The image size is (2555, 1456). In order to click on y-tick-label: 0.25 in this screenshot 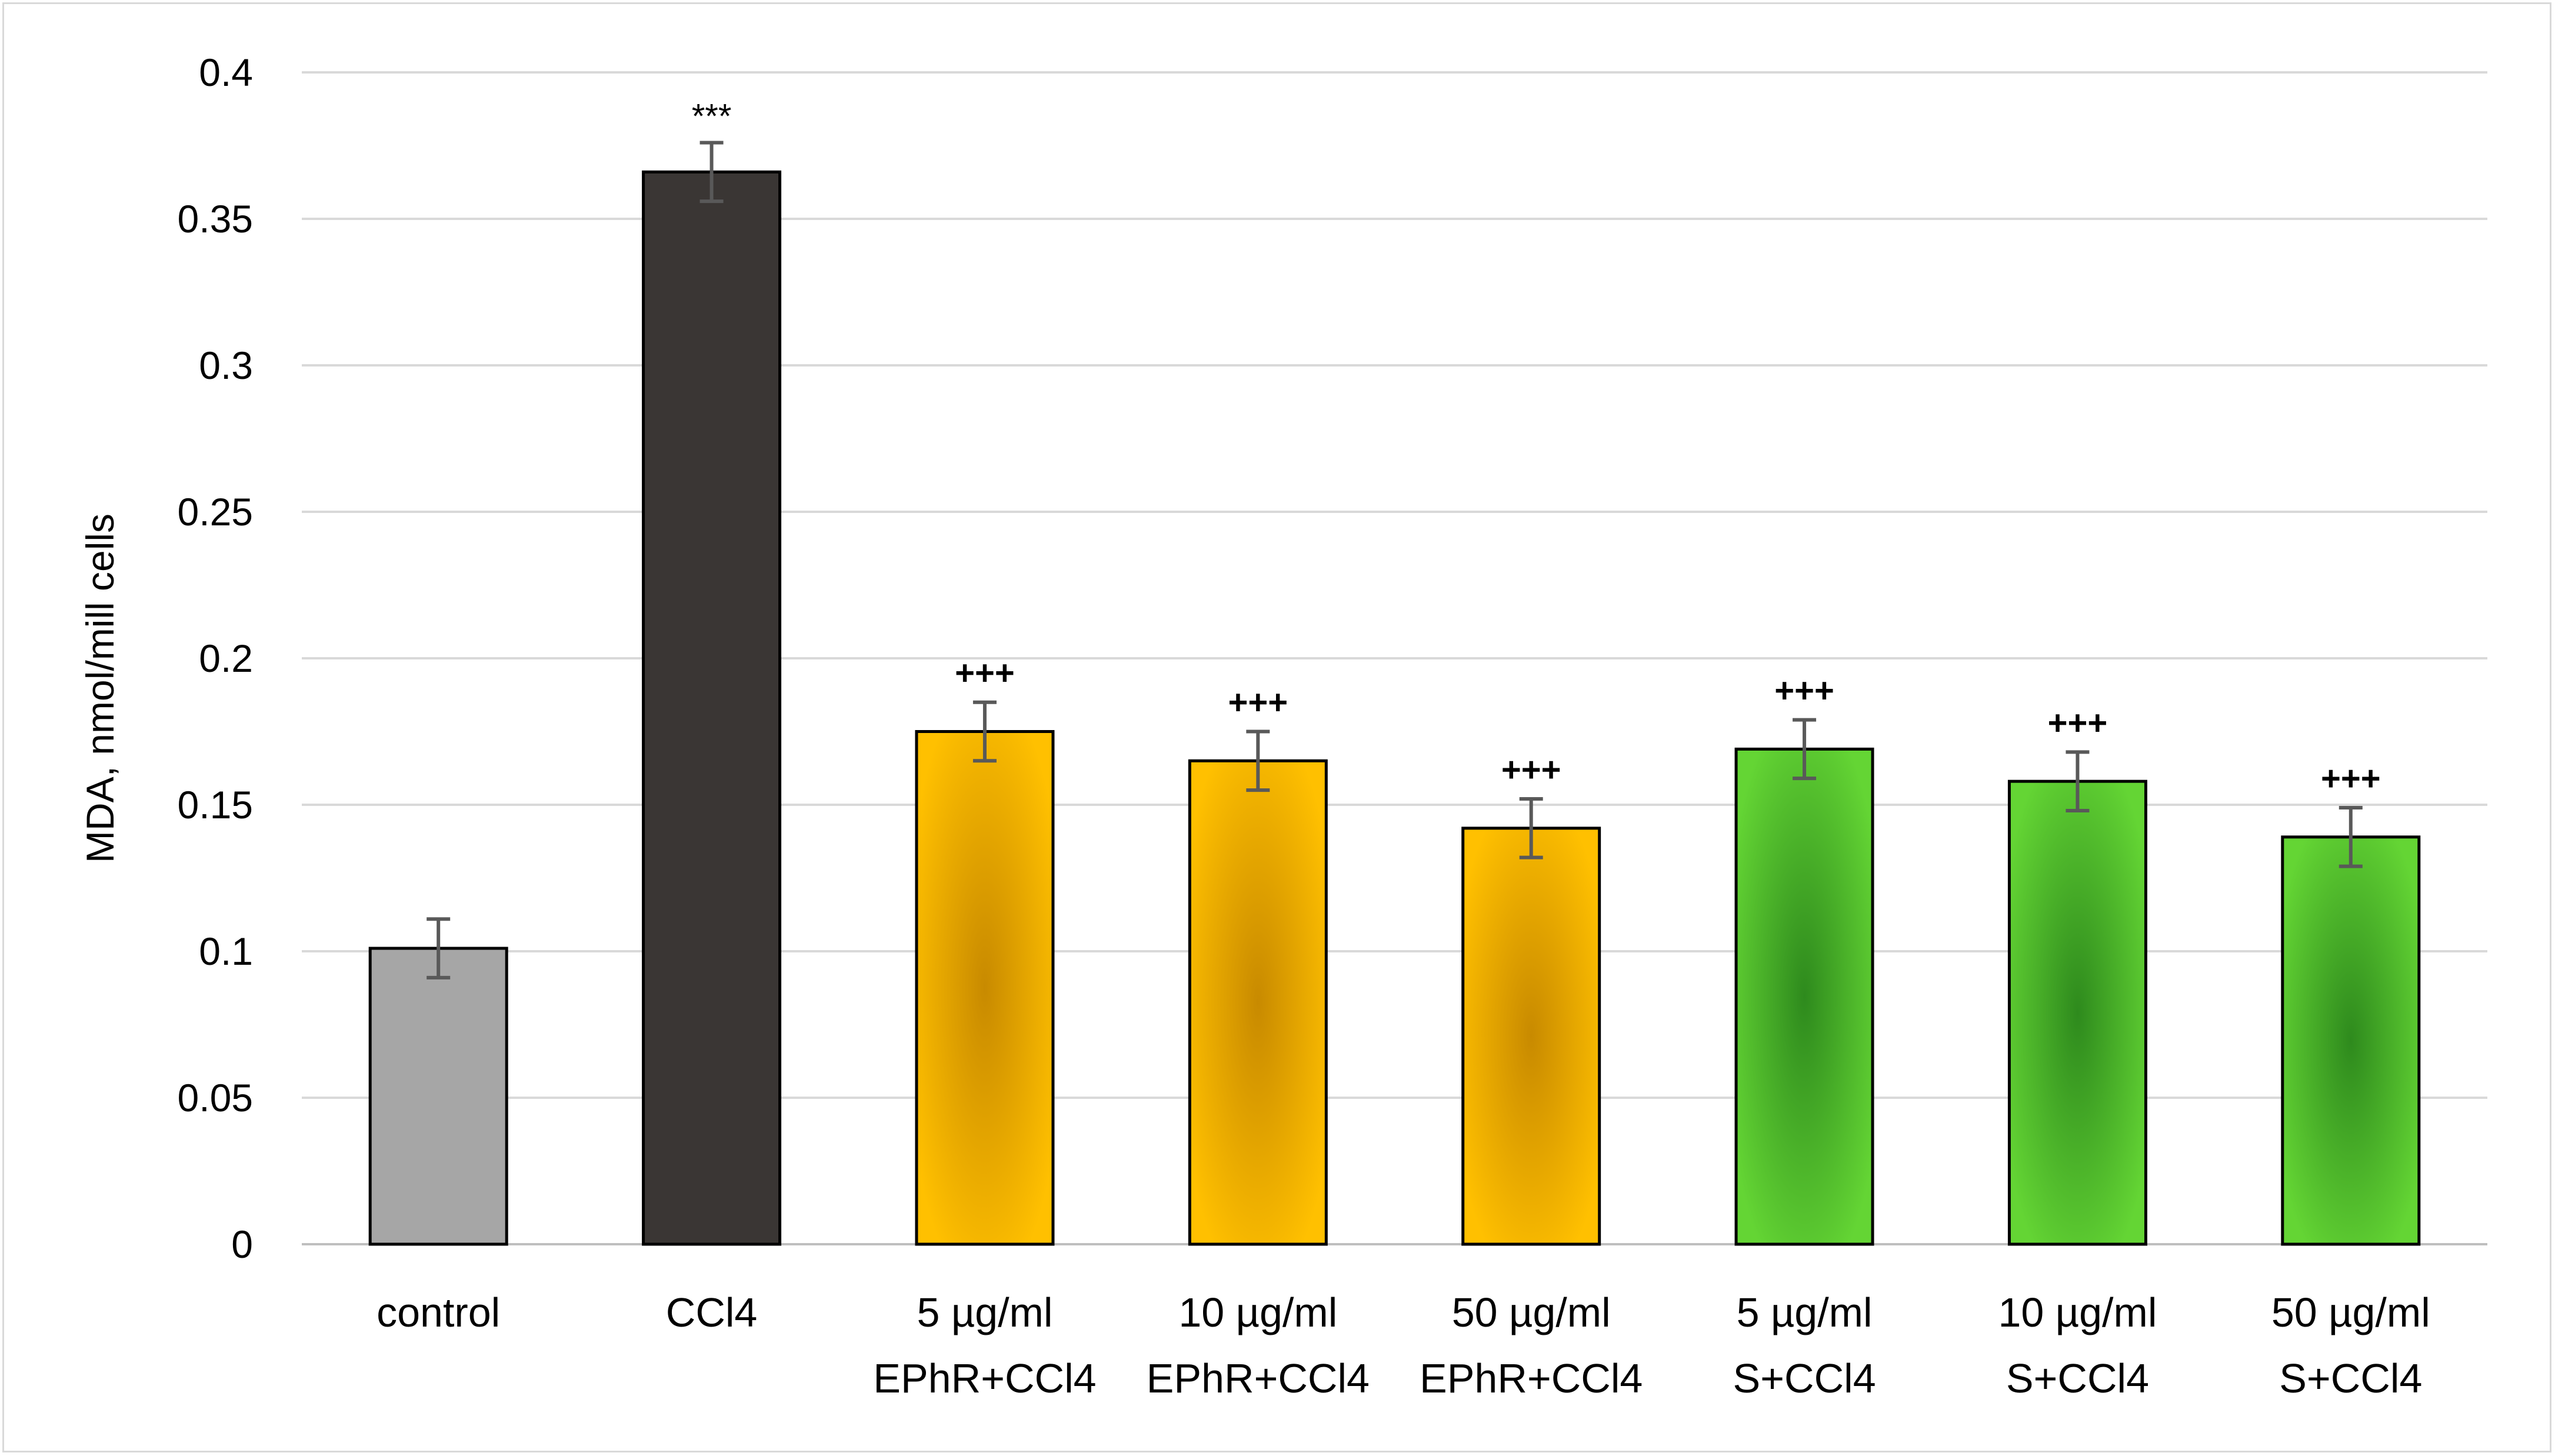, I will do `click(215, 512)`.